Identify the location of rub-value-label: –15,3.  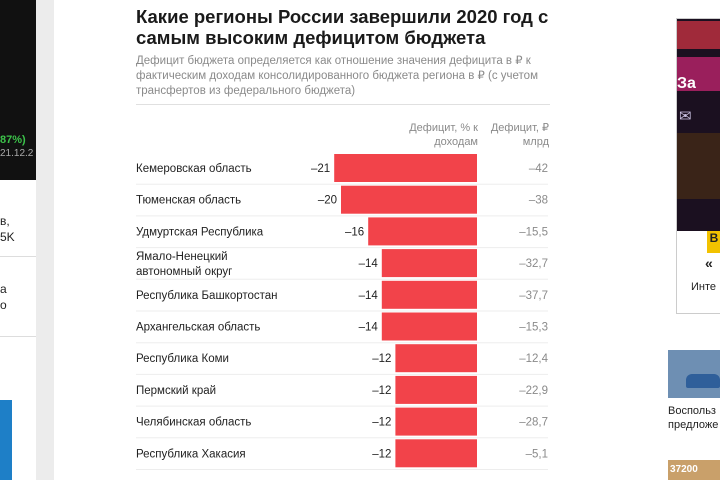
(533, 328).